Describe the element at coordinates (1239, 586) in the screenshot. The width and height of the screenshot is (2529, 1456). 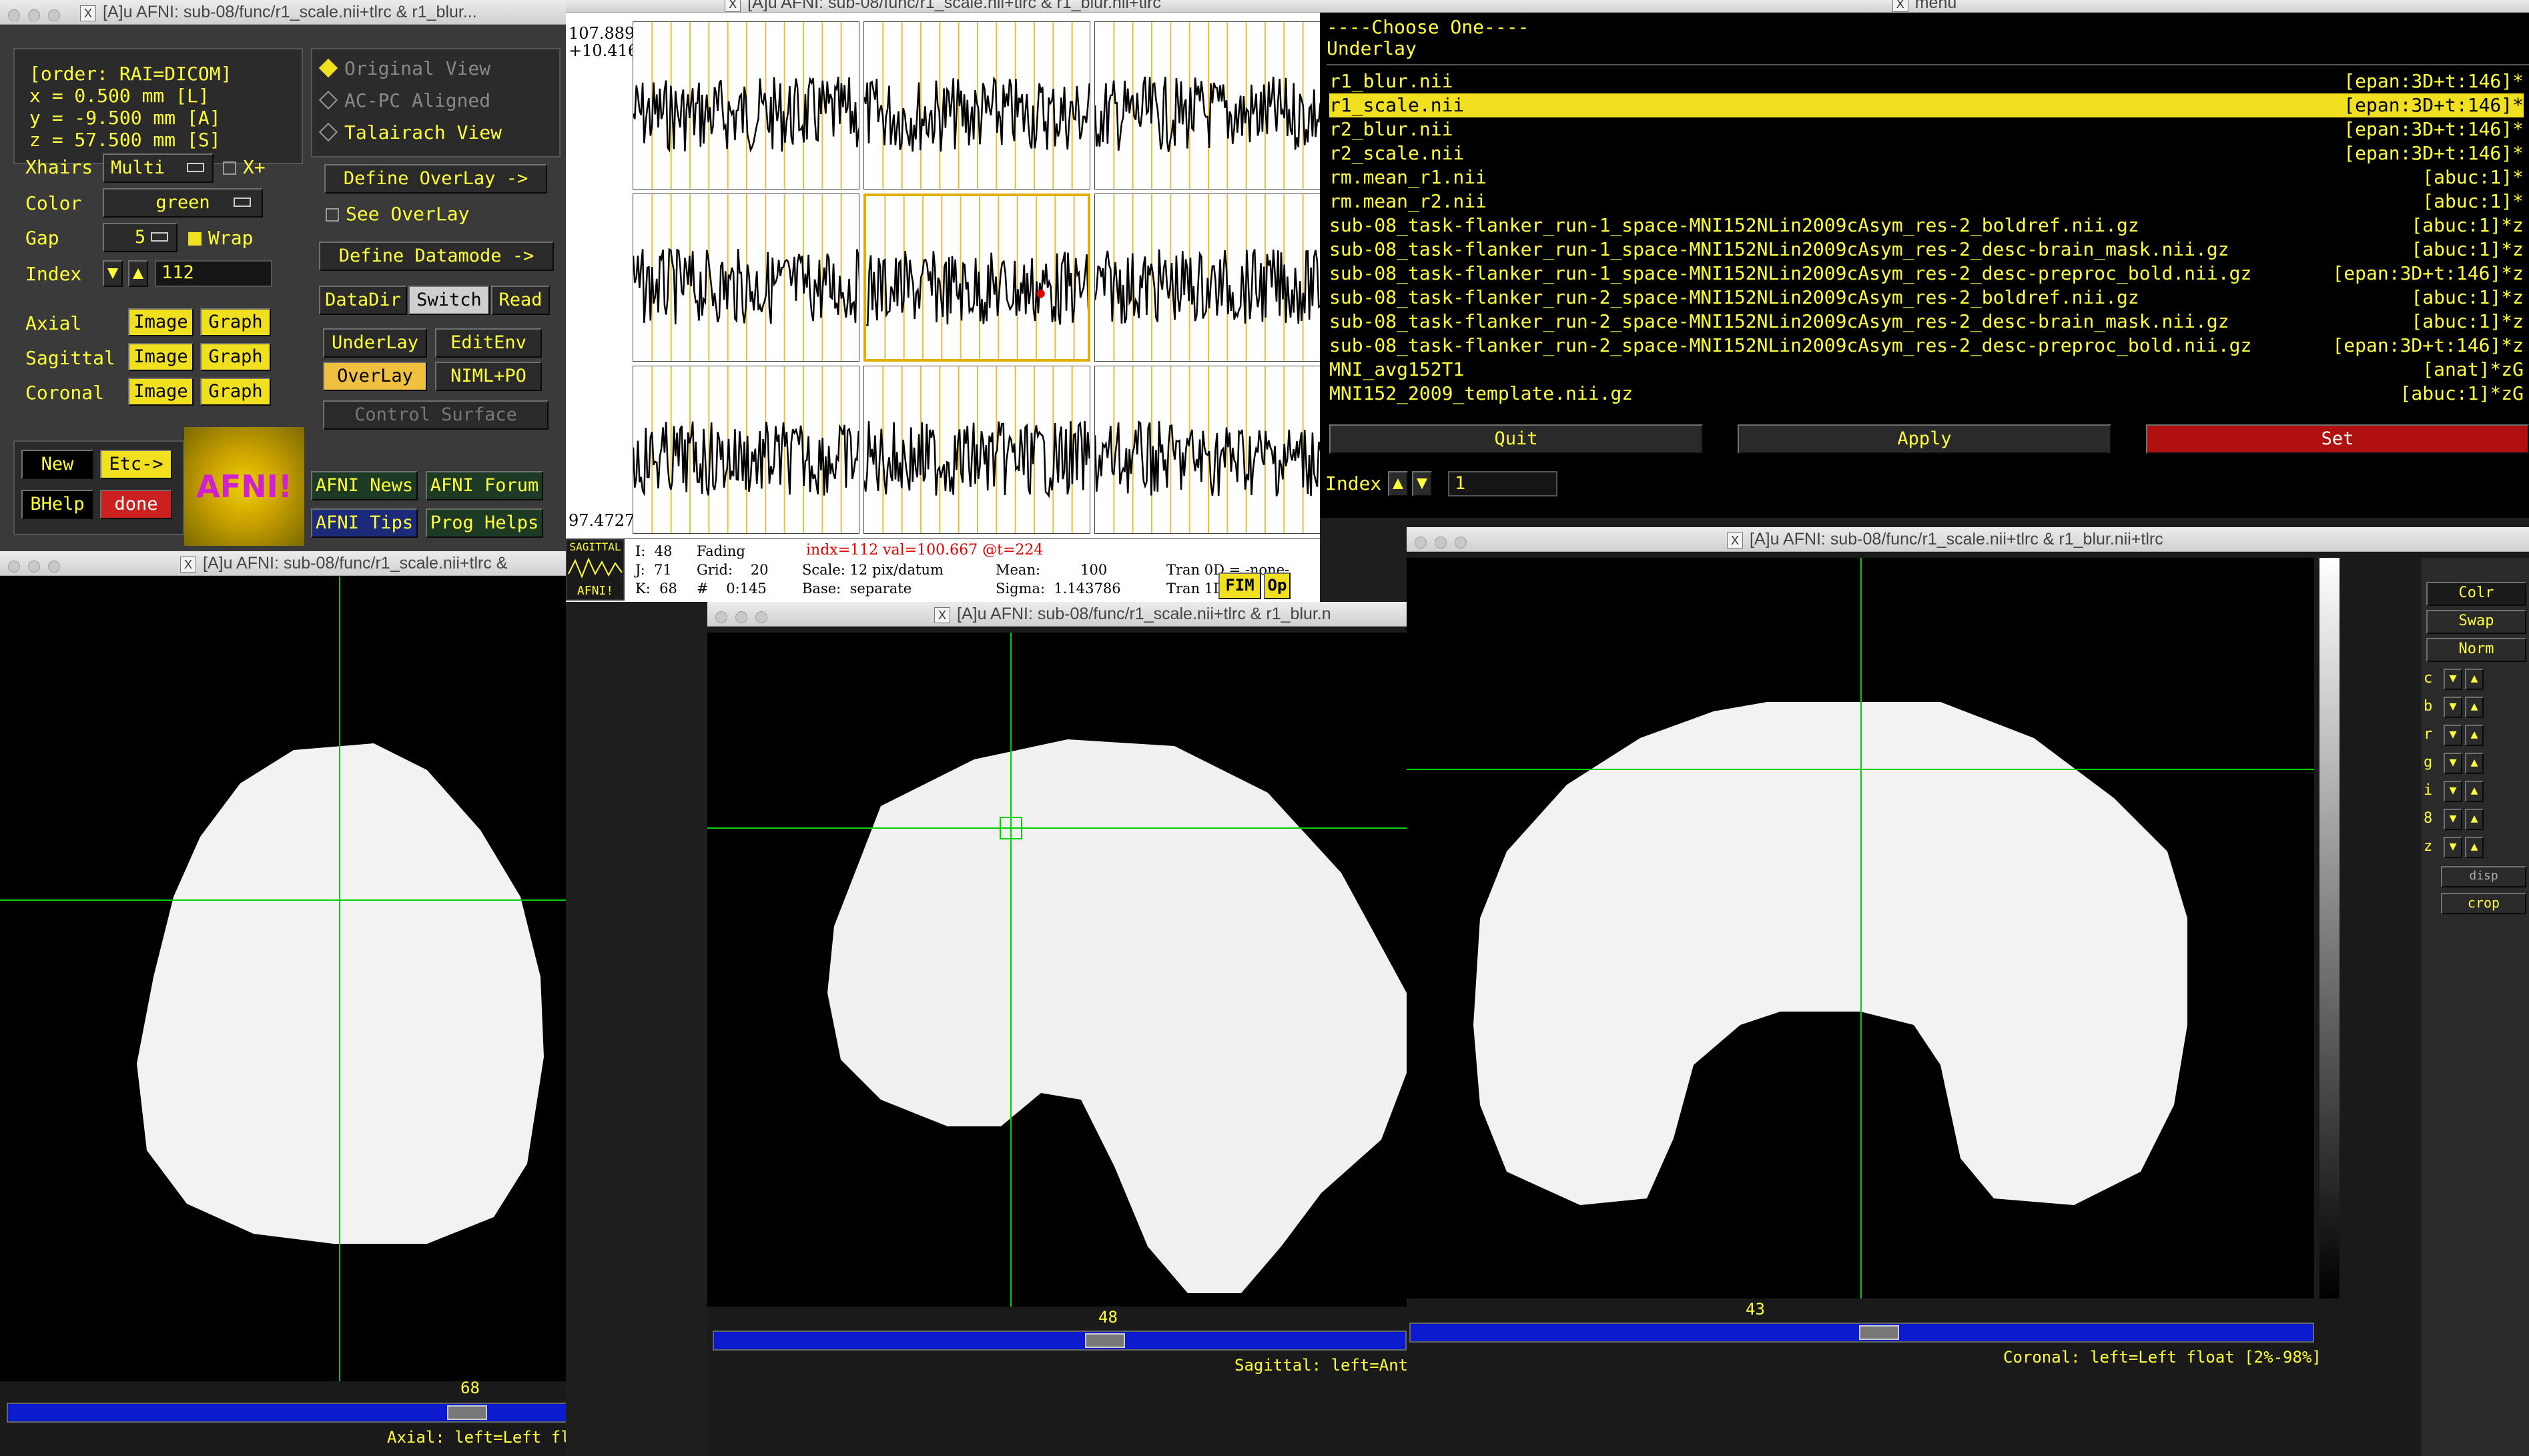
I see `fim-button: FIM` at that location.